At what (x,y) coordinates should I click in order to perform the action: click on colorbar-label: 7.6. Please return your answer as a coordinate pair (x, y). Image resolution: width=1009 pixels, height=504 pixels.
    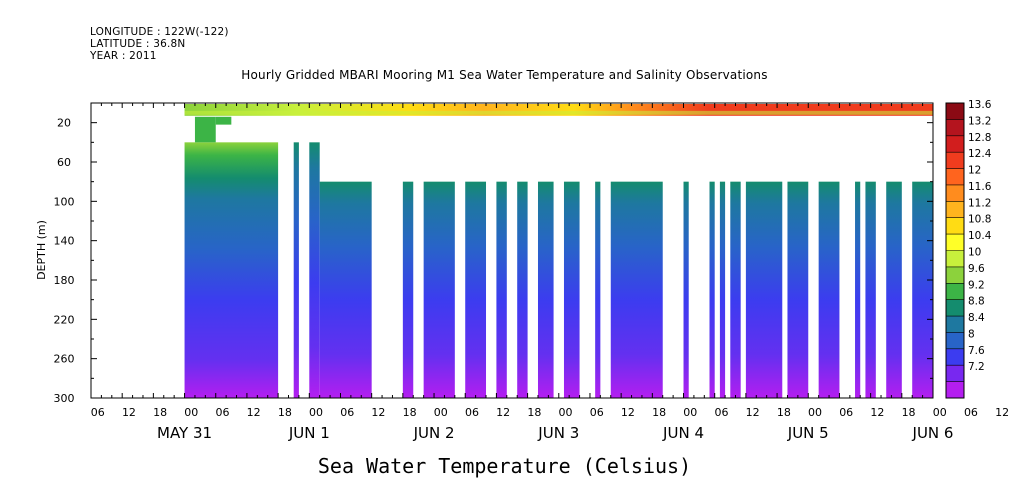
    Looking at the image, I should click on (976, 351).